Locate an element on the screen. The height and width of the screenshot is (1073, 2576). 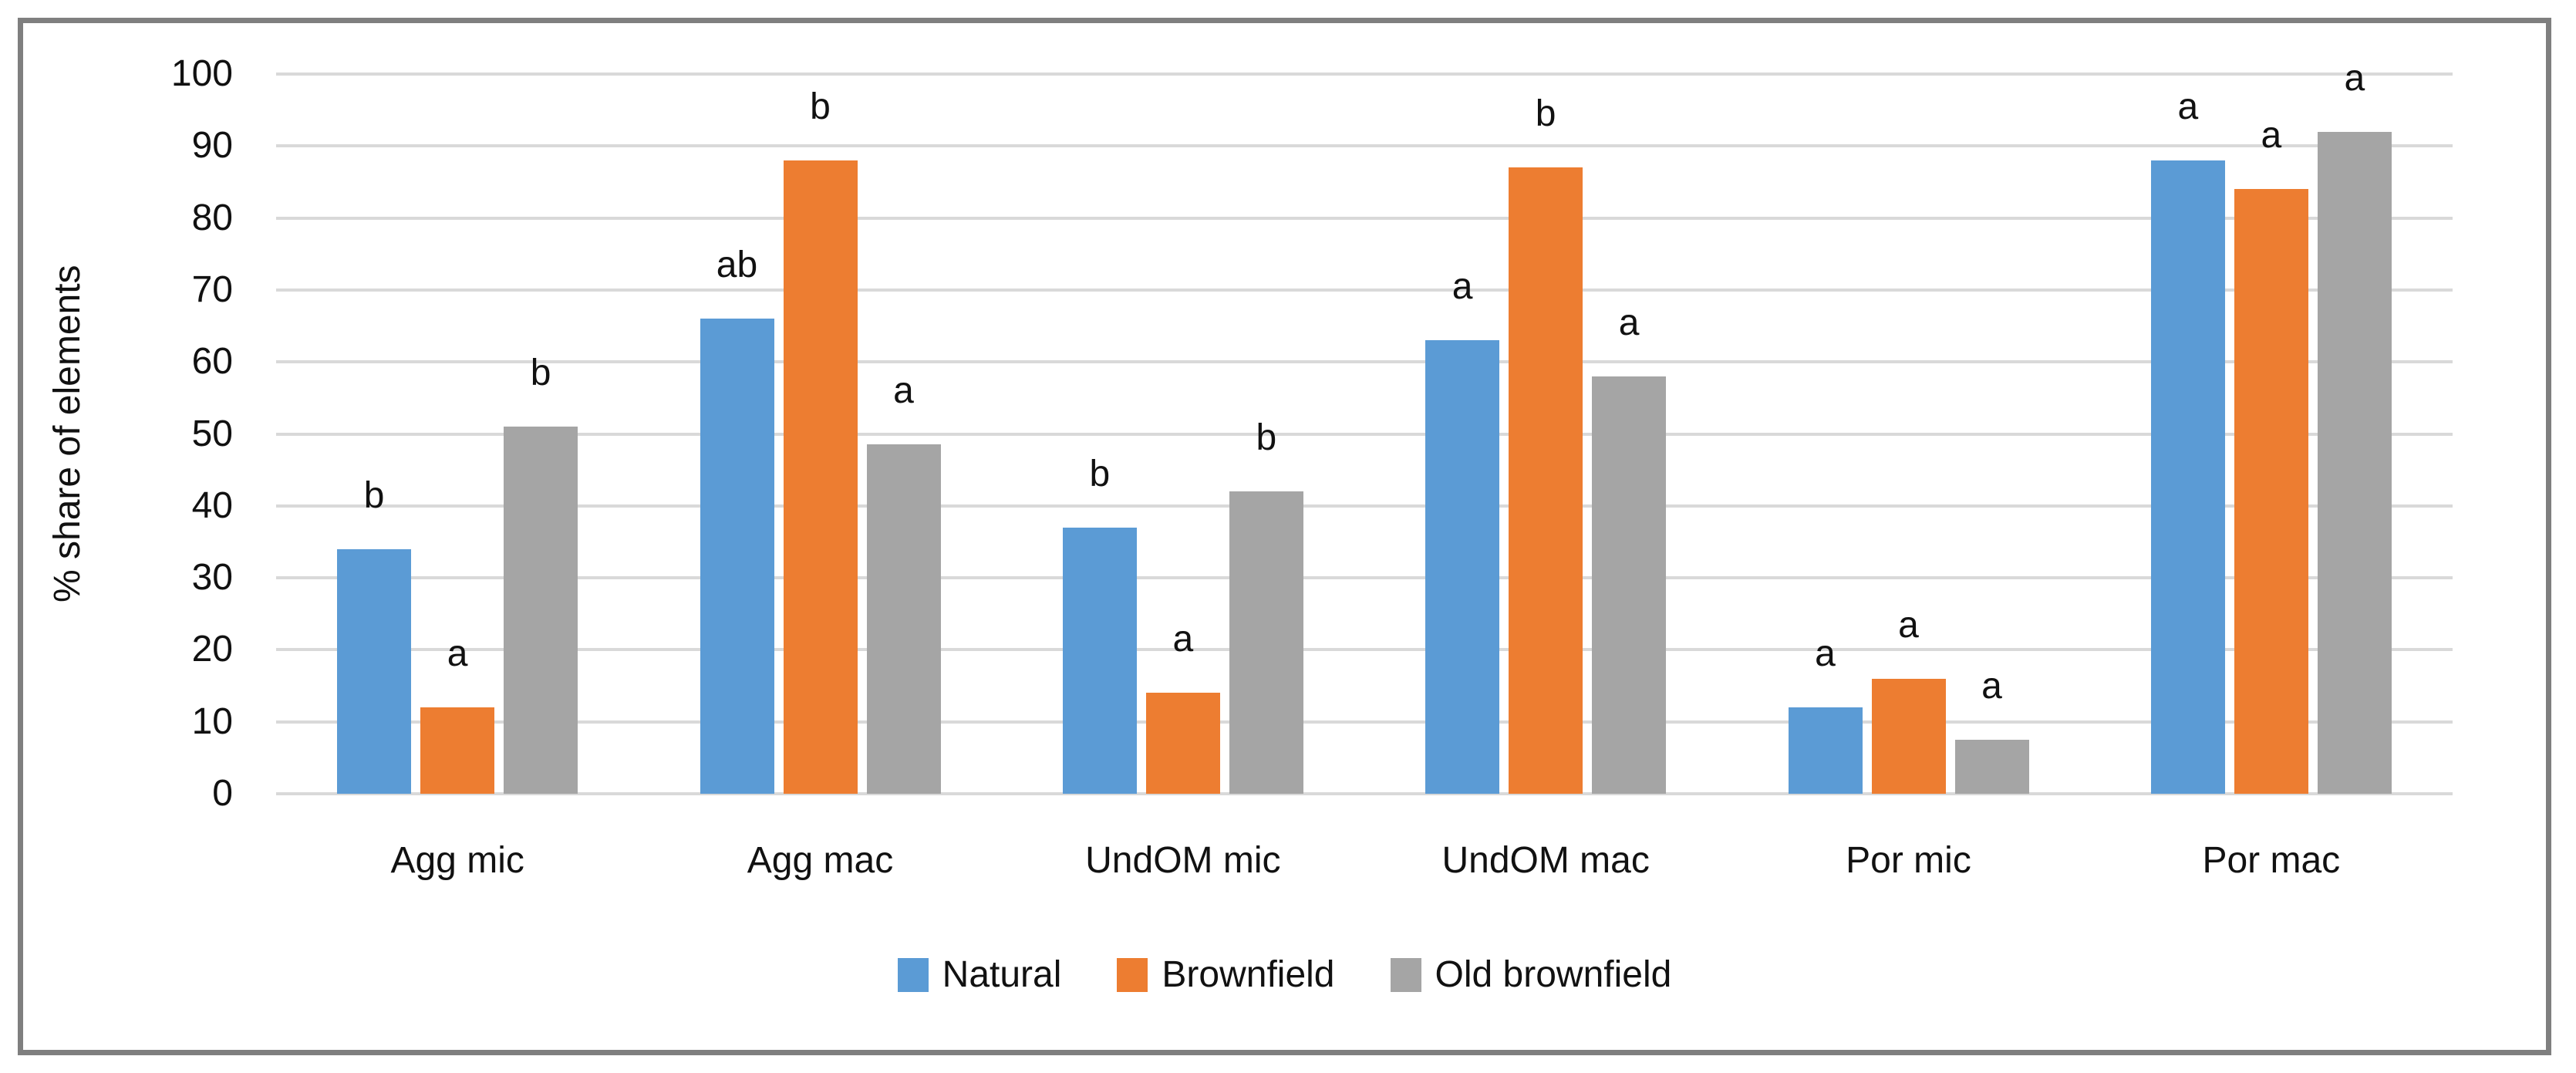
significance-letter-natural-undom-mac: a is located at coordinates (1462, 287).